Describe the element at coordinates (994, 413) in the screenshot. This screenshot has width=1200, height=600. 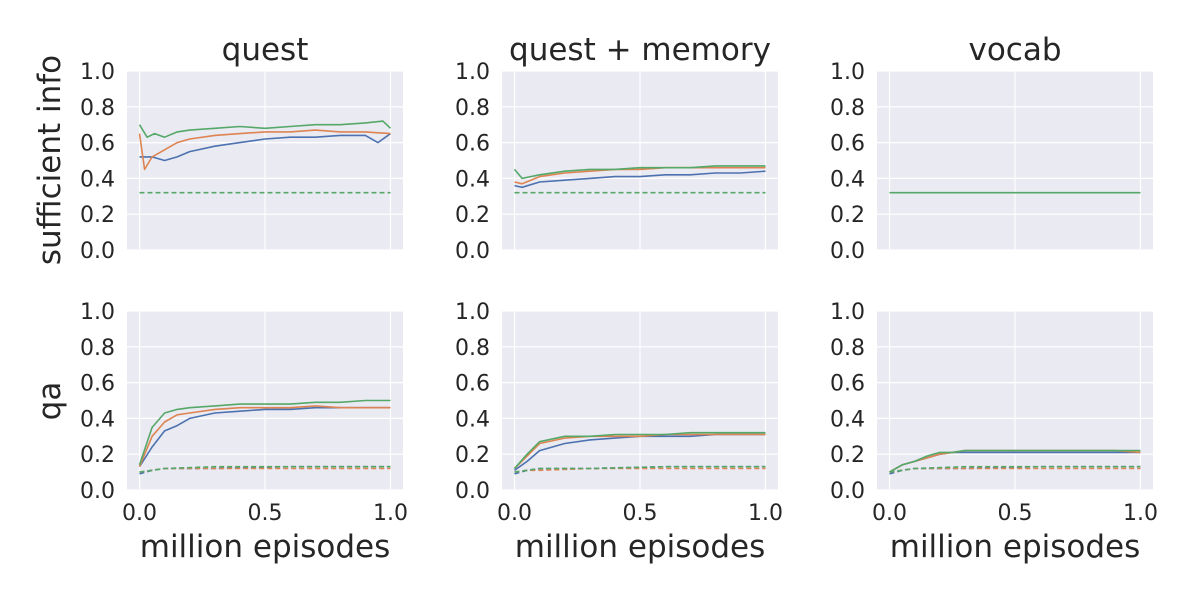
I see `panel-6: 0.0 0.2 0.4 0.6 0.8 1.0 0.0 0.5 1.0` at that location.